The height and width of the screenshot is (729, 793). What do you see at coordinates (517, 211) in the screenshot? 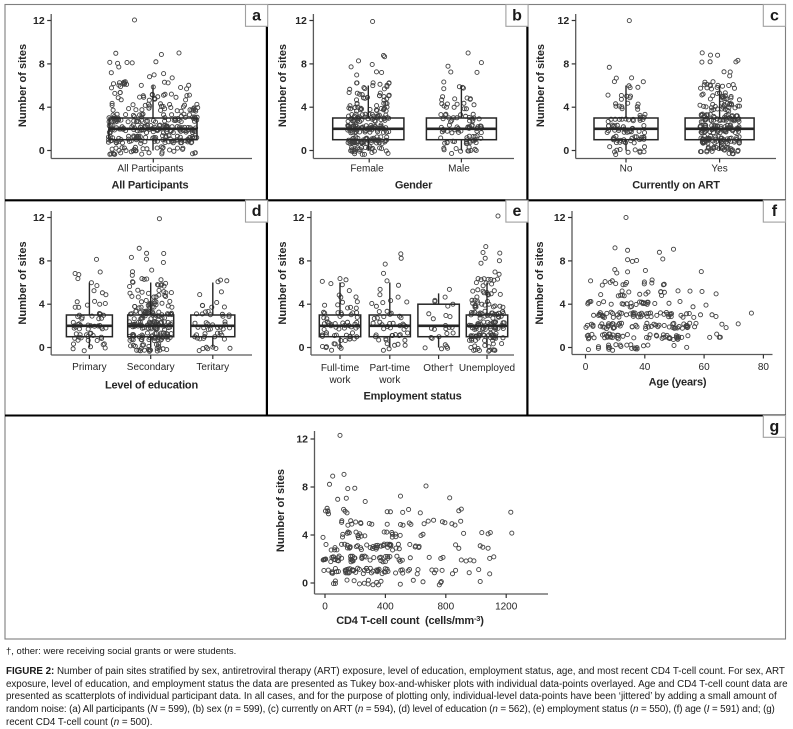
I see `svg-text: e` at bounding box center [517, 211].